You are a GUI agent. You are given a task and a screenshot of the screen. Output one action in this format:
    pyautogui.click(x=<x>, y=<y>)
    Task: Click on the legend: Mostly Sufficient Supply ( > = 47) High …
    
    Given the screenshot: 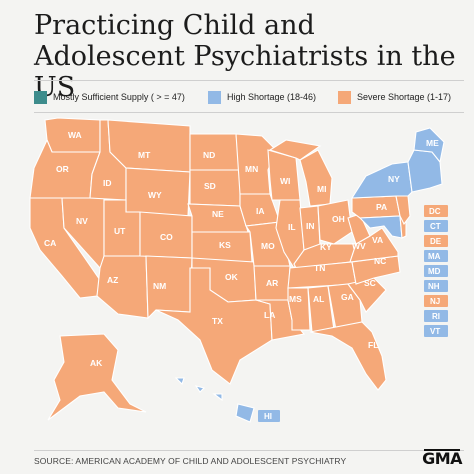 What is the action you would take?
    pyautogui.click(x=254, y=97)
    